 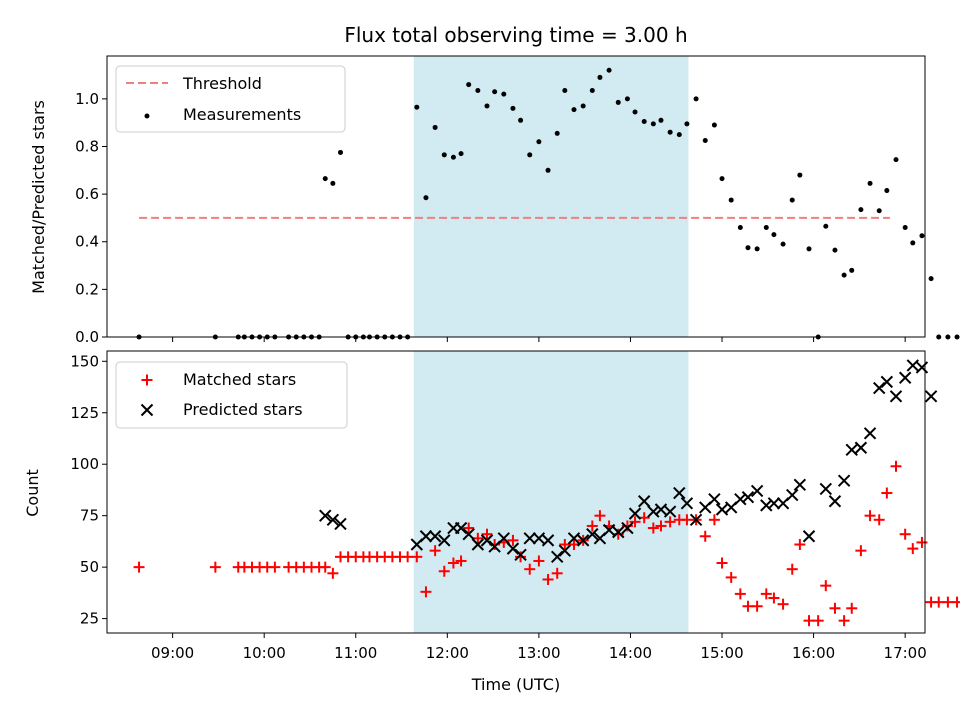 What do you see at coordinates (147, 116) in the screenshot?
I see `legend-measurements-swatch` at bounding box center [147, 116].